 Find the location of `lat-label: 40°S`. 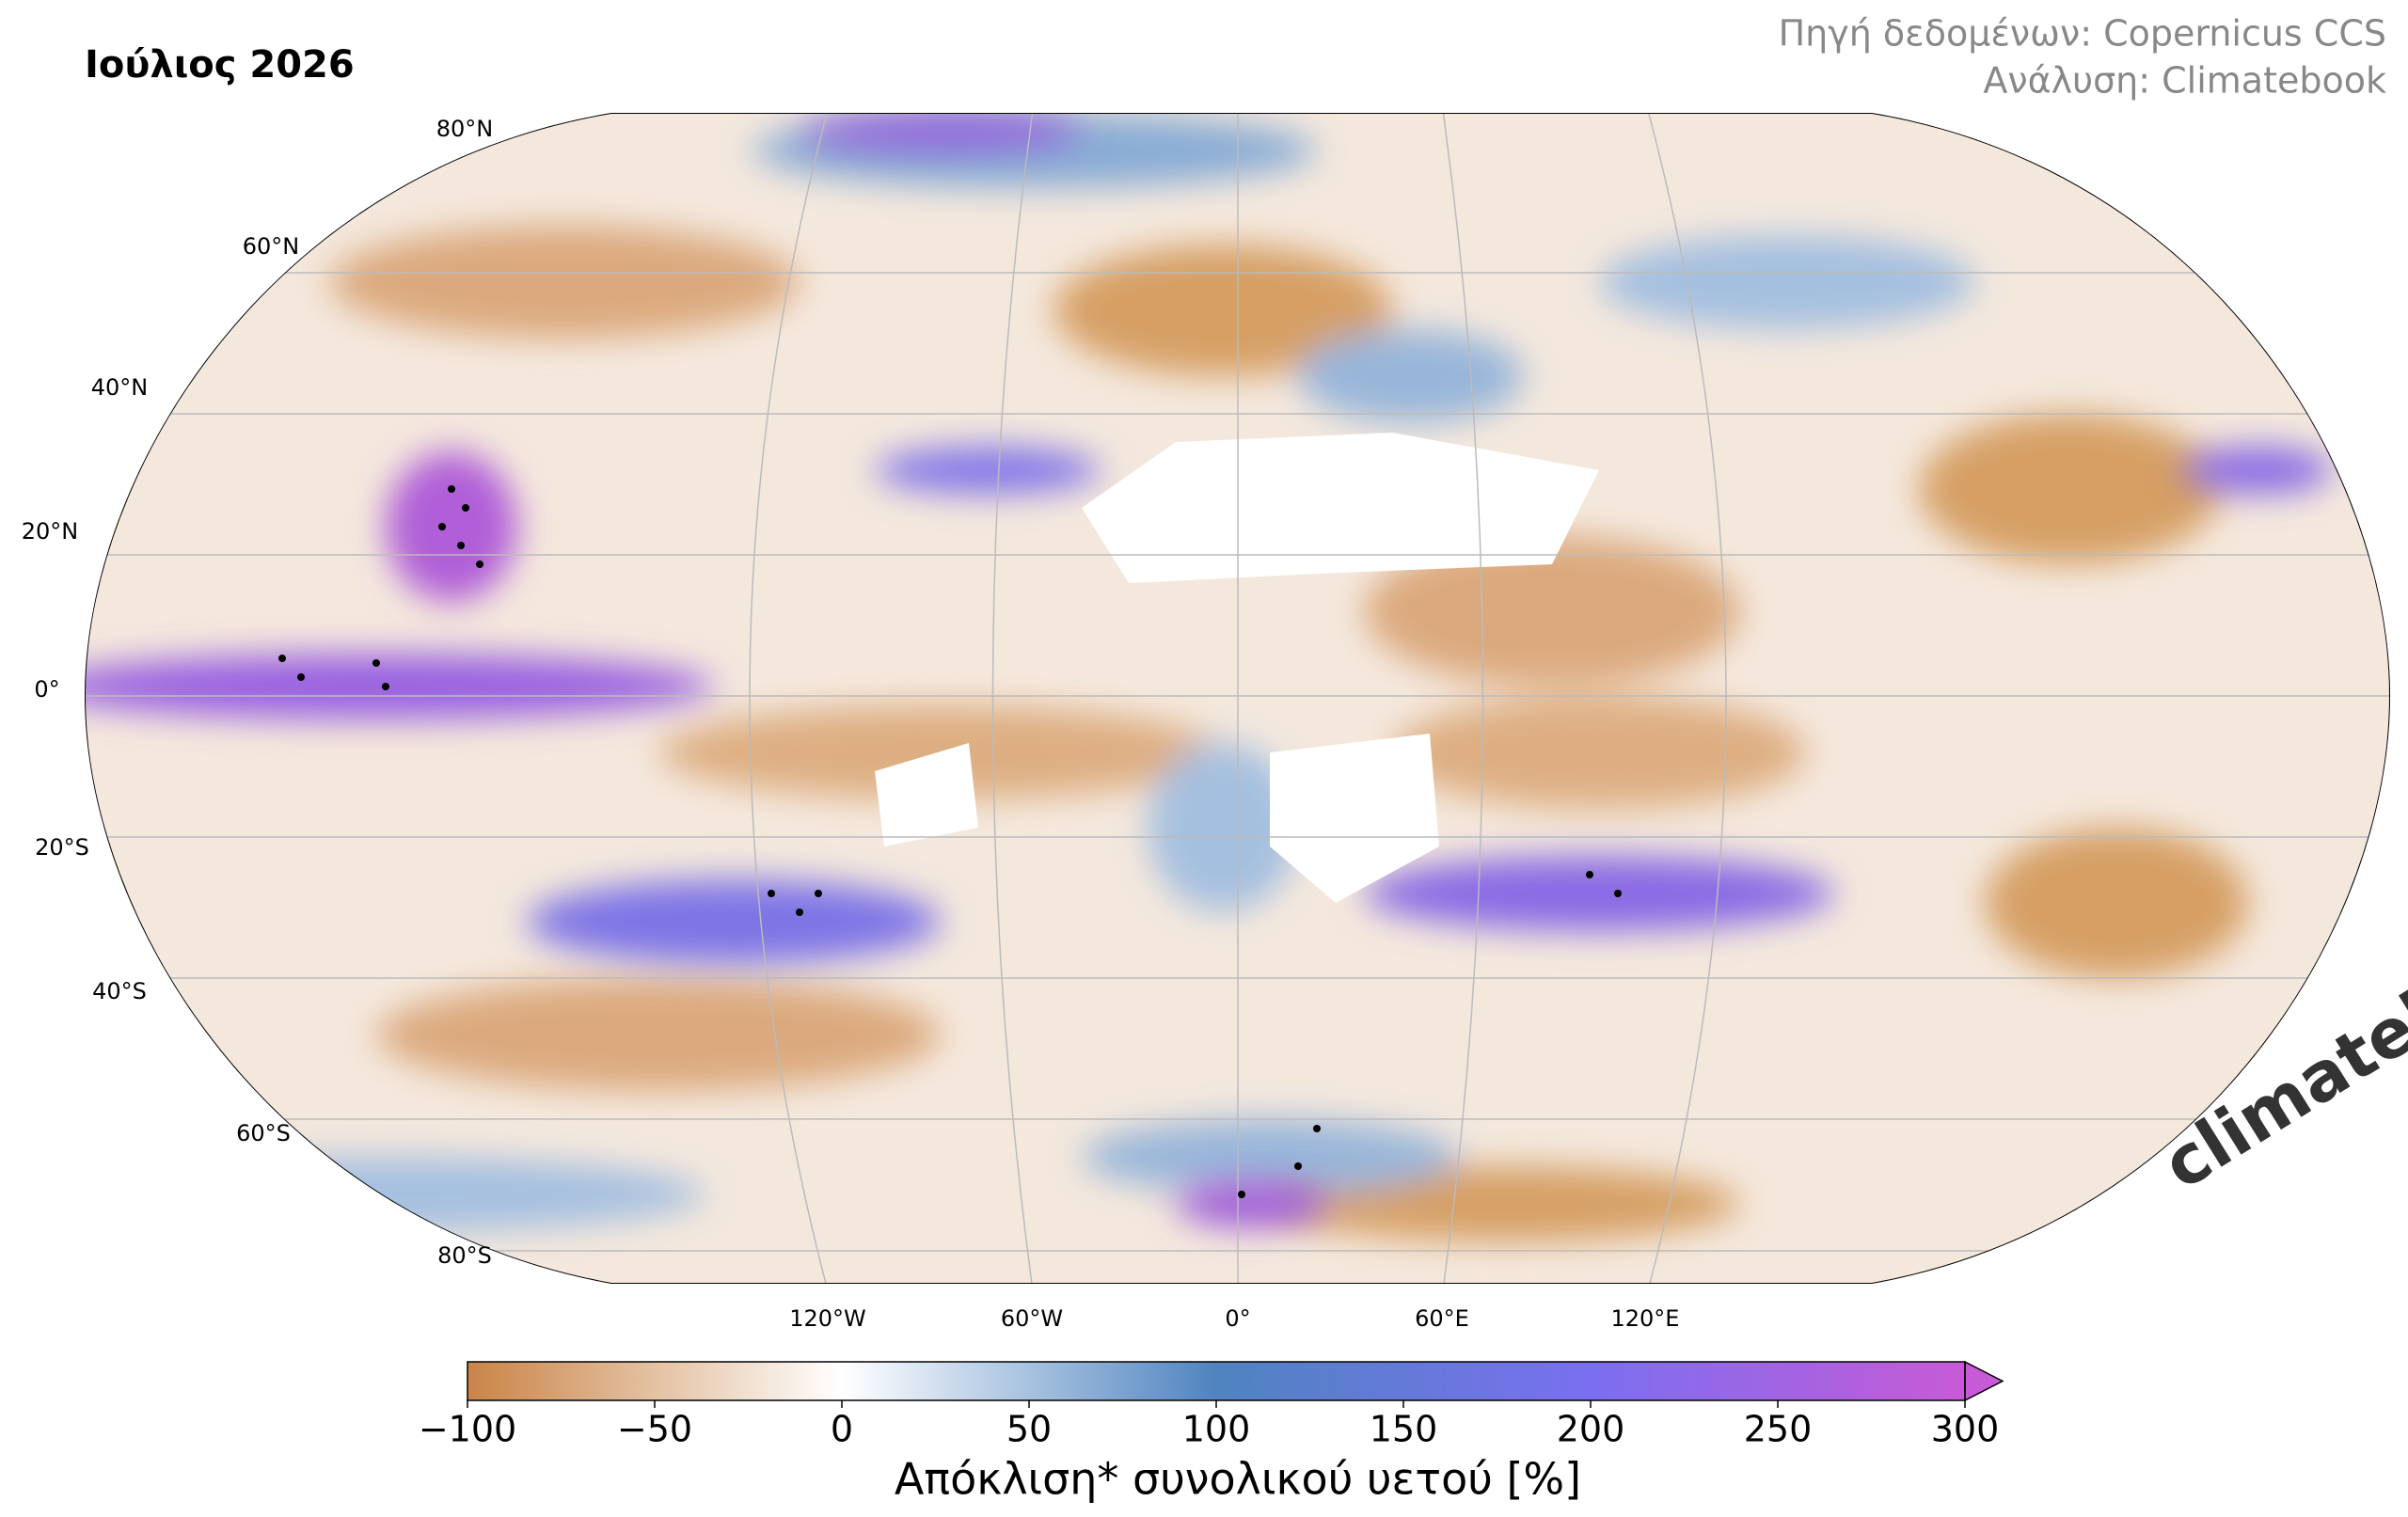

lat-label: 40°S is located at coordinates (120, 991).